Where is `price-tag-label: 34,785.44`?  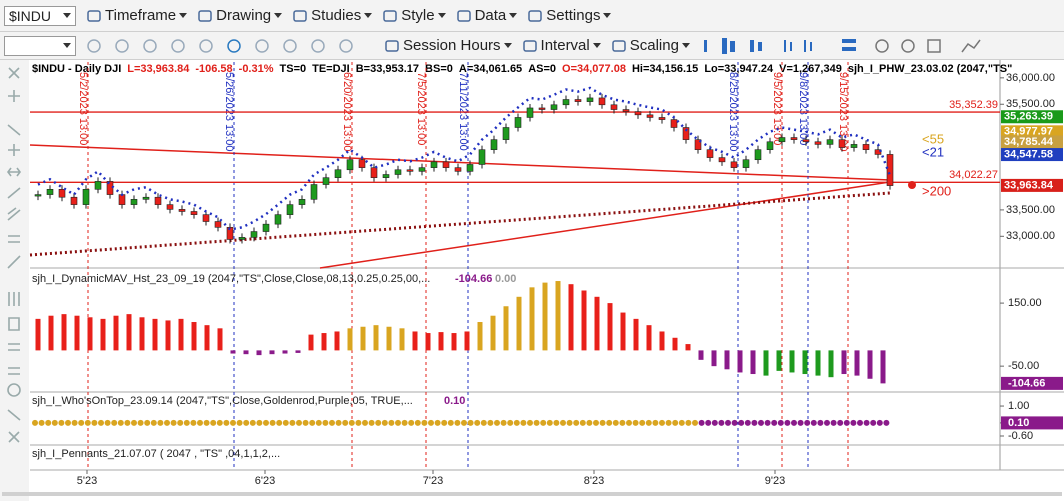
price-tag-label: 34,785.44 is located at coordinates (1029, 142).